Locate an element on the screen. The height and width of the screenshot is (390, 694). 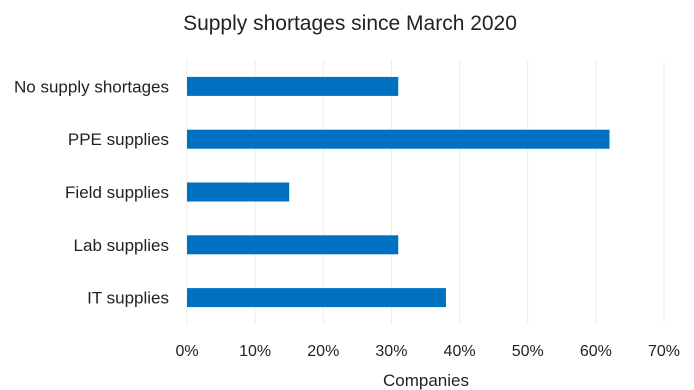
category-label: IT supplies is located at coordinates (128, 298).